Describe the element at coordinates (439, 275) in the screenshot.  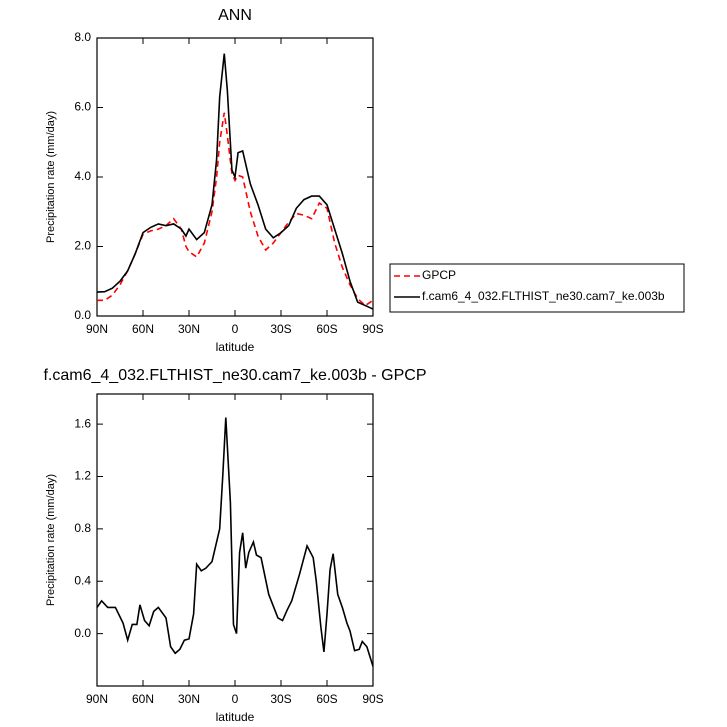
I see `legend-label: GPCP` at that location.